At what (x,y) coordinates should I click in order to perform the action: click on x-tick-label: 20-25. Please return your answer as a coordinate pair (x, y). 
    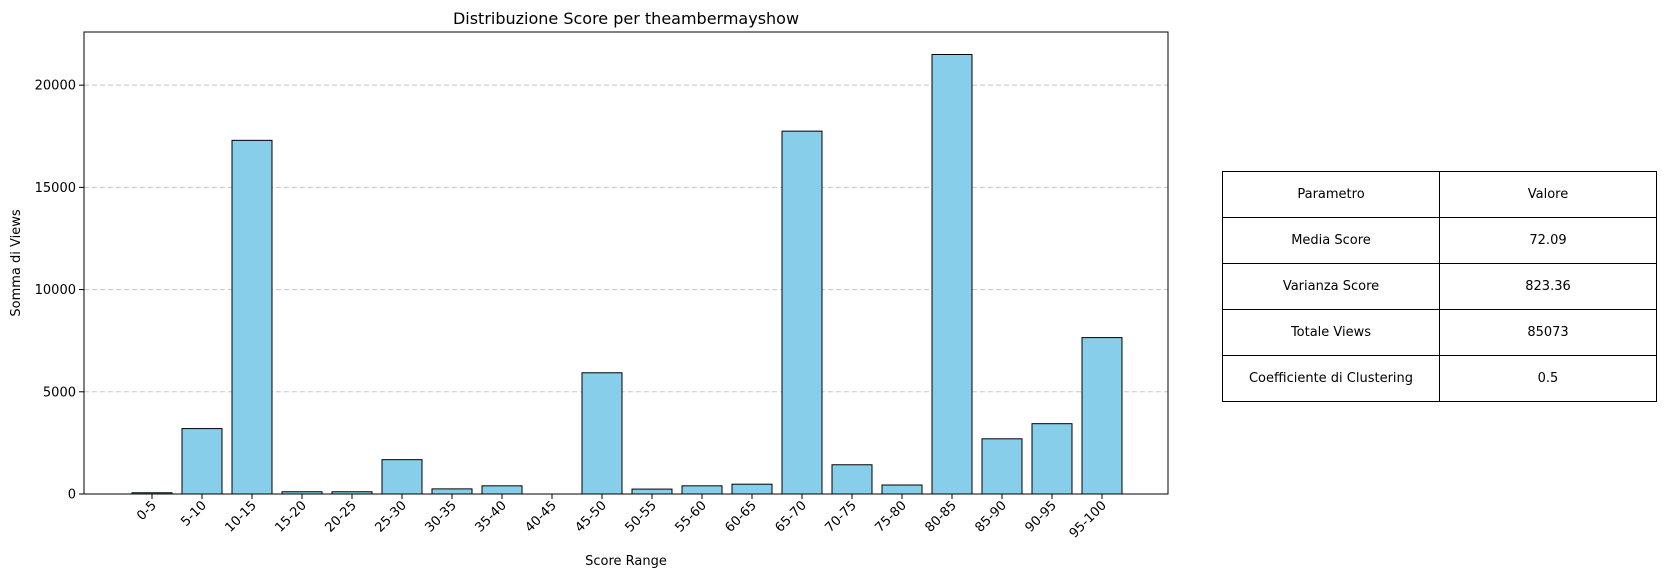
    Looking at the image, I should click on (341, 516).